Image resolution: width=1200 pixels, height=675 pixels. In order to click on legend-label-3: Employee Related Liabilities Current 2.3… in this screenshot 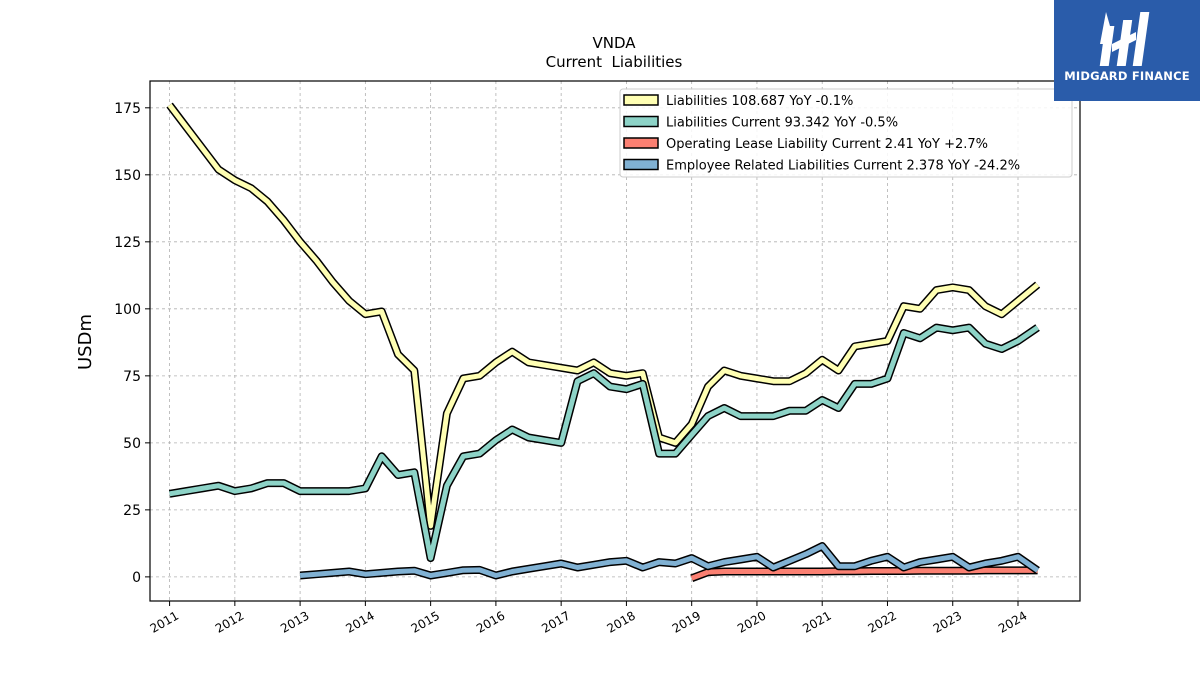, I will do `click(843, 166)`.